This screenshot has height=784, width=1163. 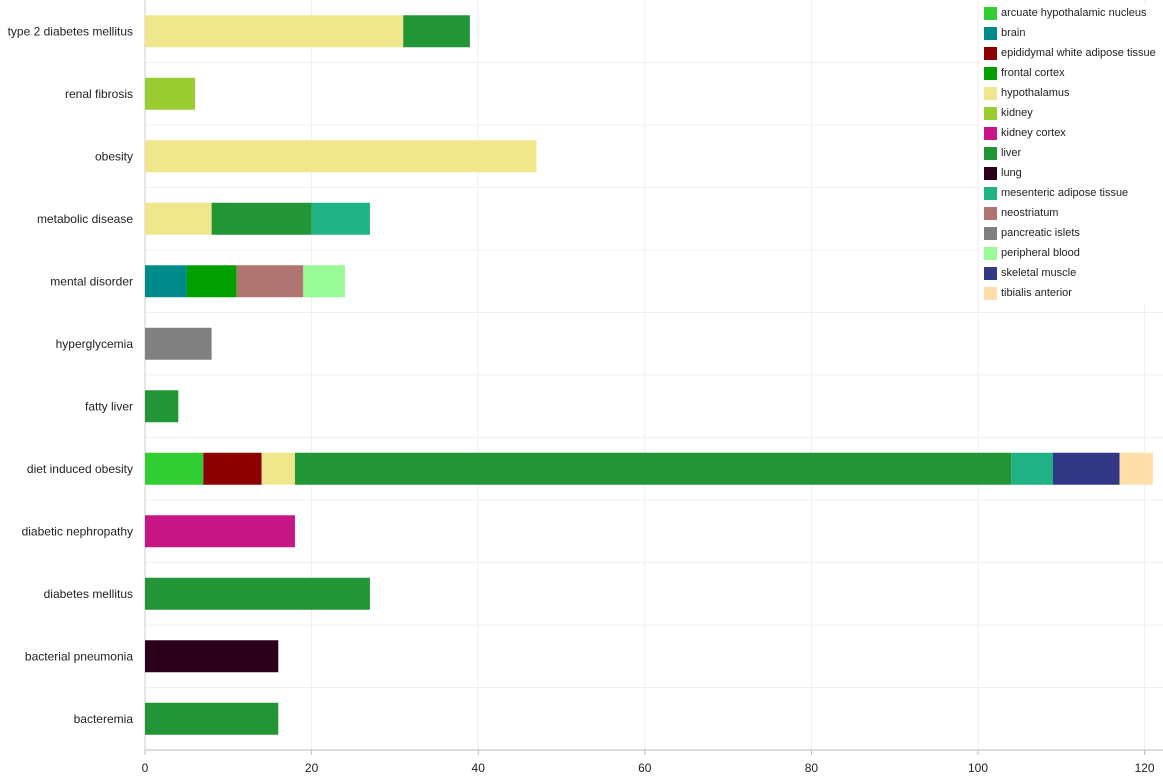 I want to click on legend-item: arcuate hypothalamic nucleus, so click(x=1065, y=13).